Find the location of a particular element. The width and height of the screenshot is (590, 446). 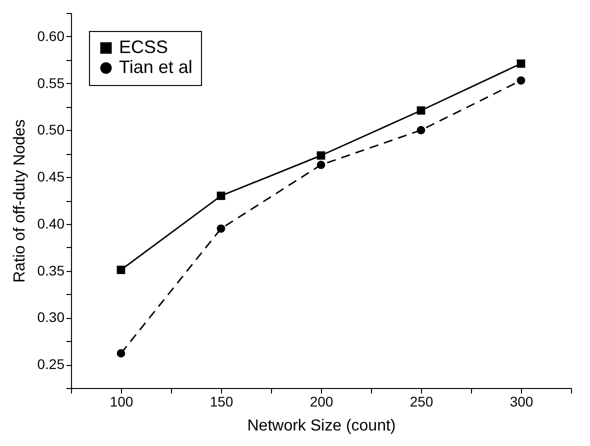

legend-label: ECSS is located at coordinates (143, 47).